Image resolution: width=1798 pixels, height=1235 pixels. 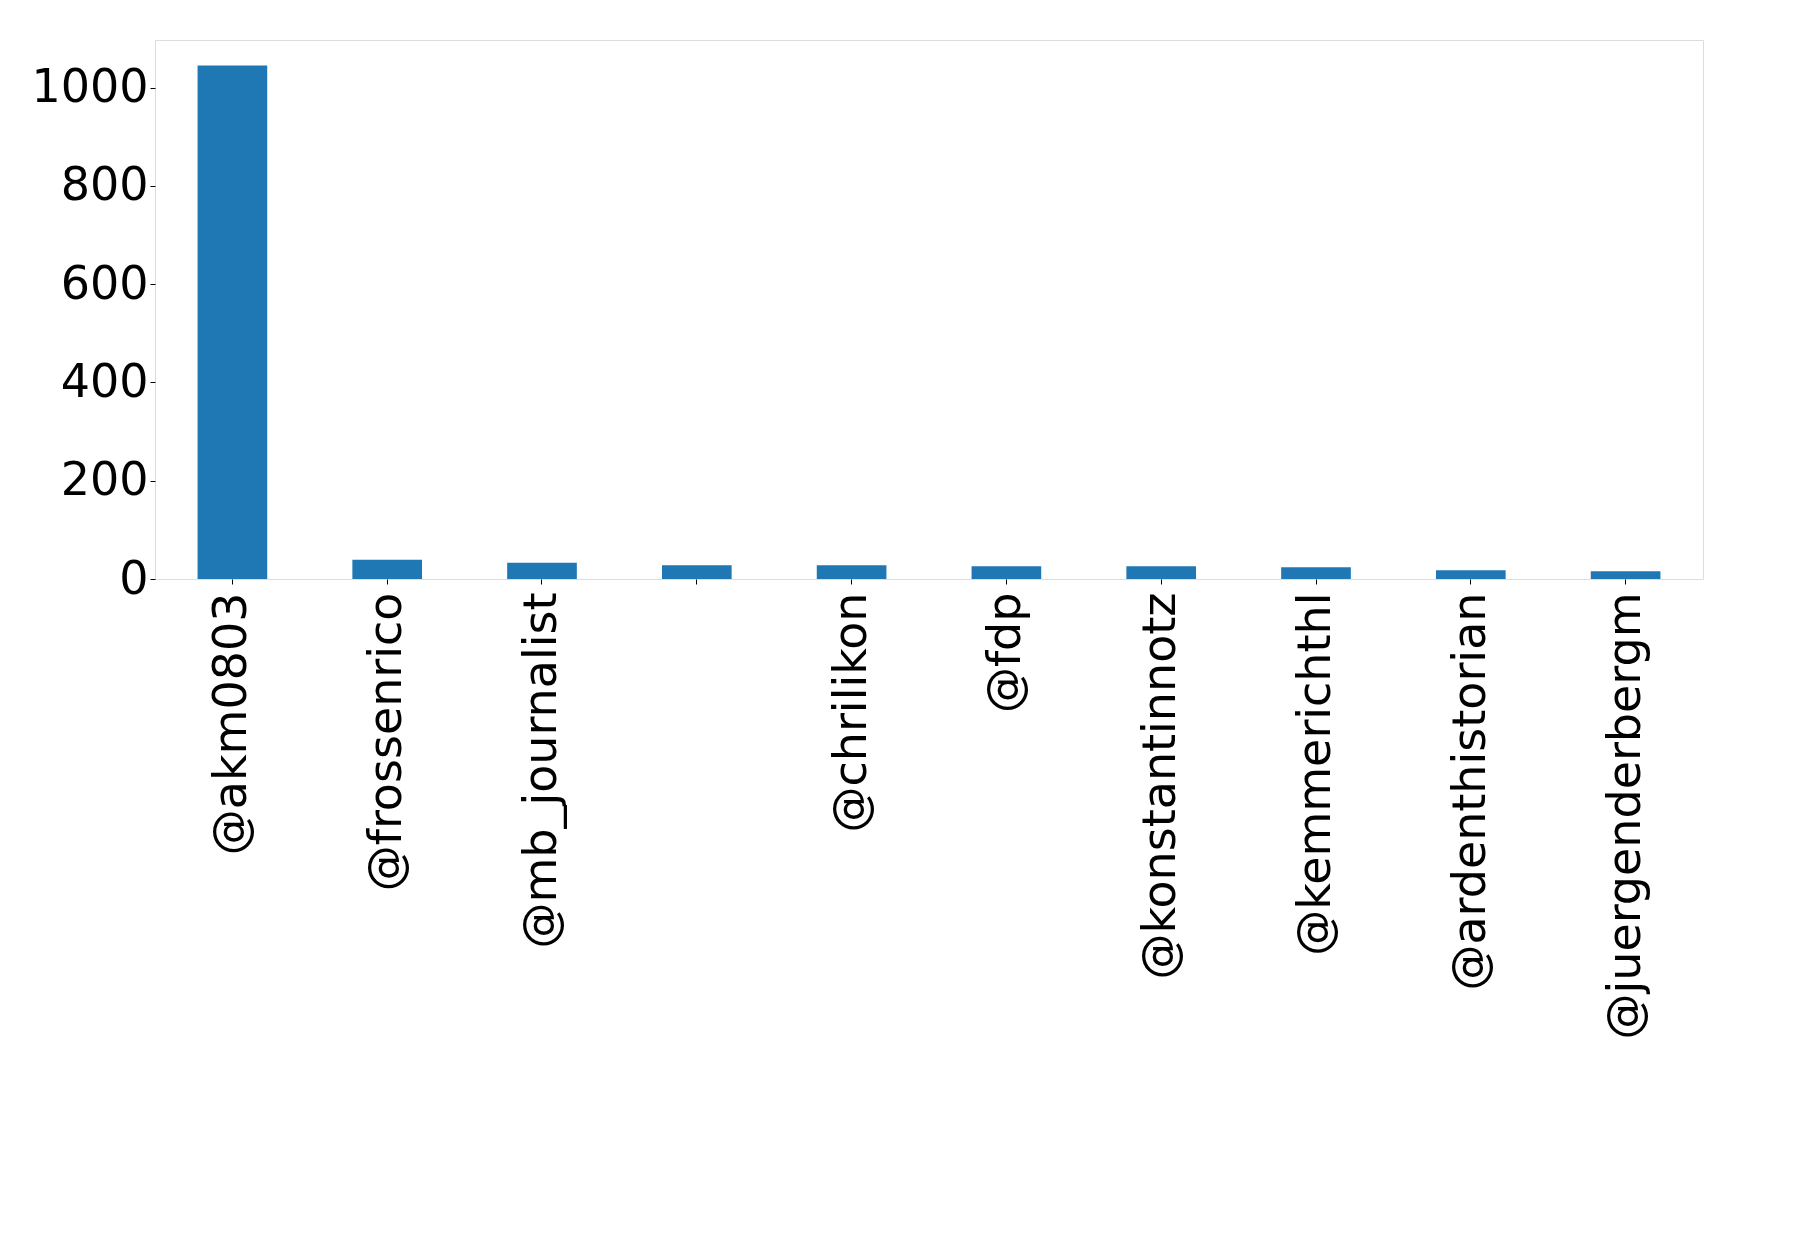 I want to click on y-tick-label: 600, so click(x=104, y=282).